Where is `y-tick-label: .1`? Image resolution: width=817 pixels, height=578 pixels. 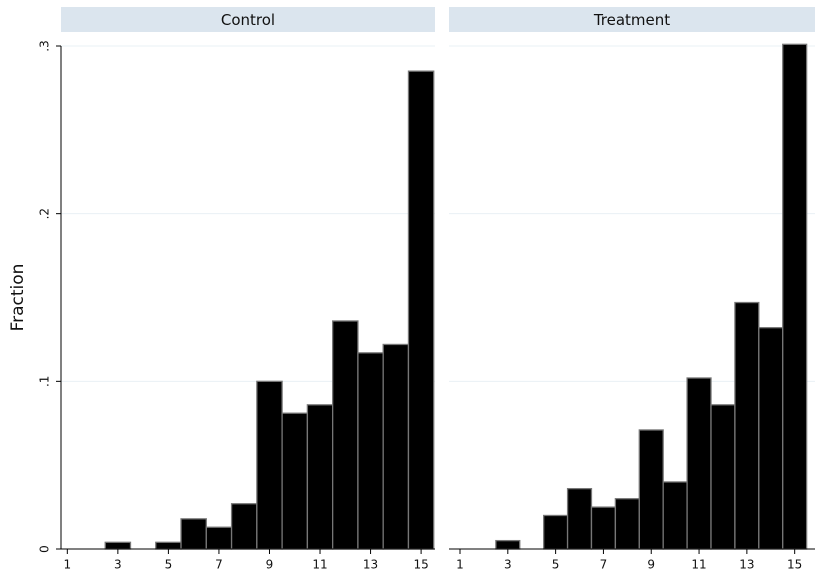
y-tick-label: .1 is located at coordinates (45, 381).